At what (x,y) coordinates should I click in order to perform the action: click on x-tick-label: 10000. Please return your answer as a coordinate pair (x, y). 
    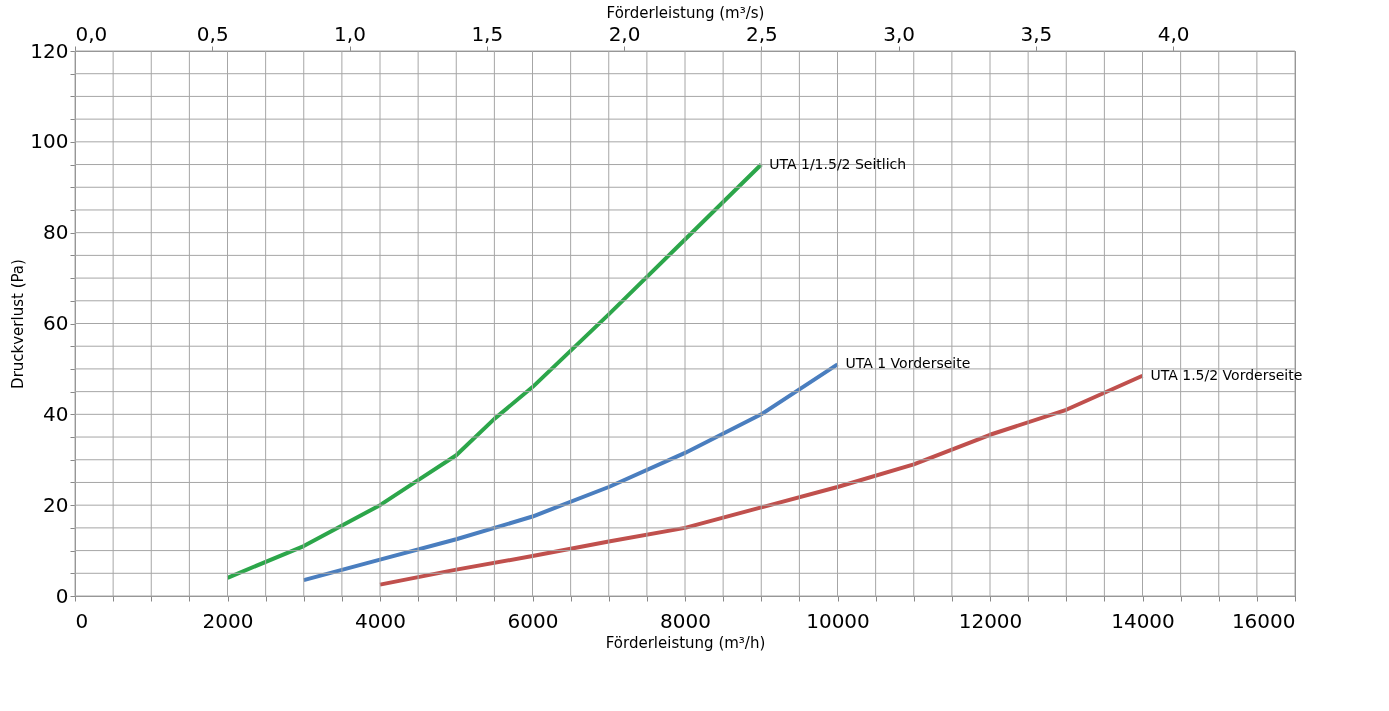
    Looking at the image, I should click on (838, 620).